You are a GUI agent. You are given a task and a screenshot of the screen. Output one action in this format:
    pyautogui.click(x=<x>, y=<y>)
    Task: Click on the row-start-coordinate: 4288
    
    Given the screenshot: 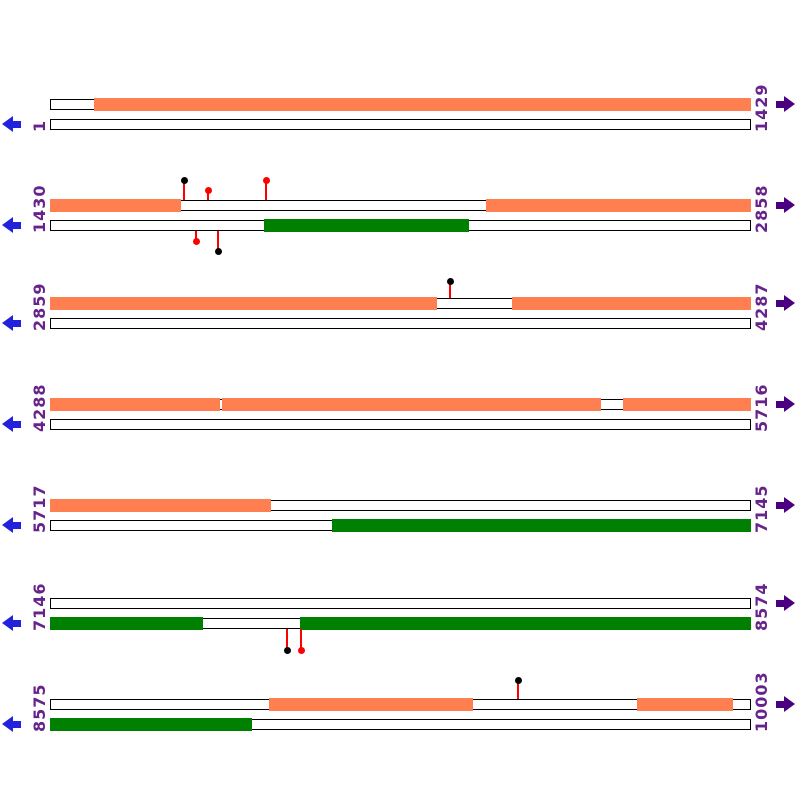 What is the action you would take?
    pyautogui.click(x=39, y=407)
    